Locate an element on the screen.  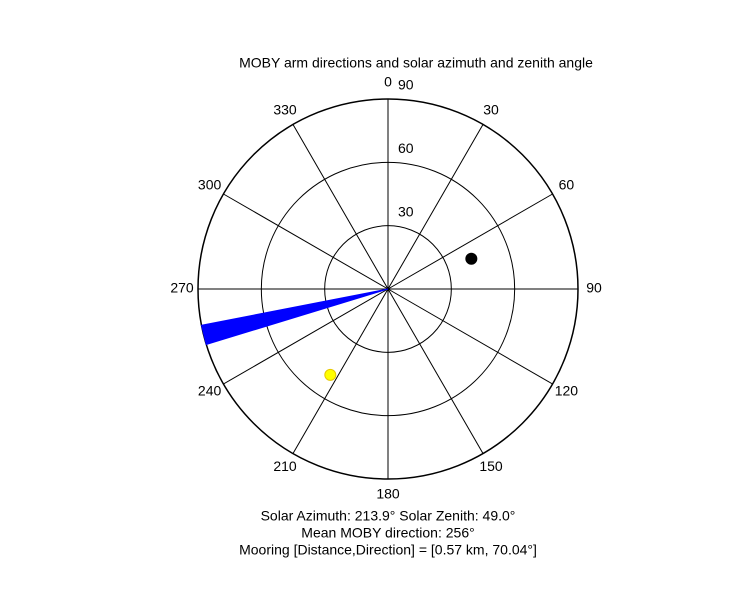
annotation: Mean MOBY direction: 256° is located at coordinates (387, 533).